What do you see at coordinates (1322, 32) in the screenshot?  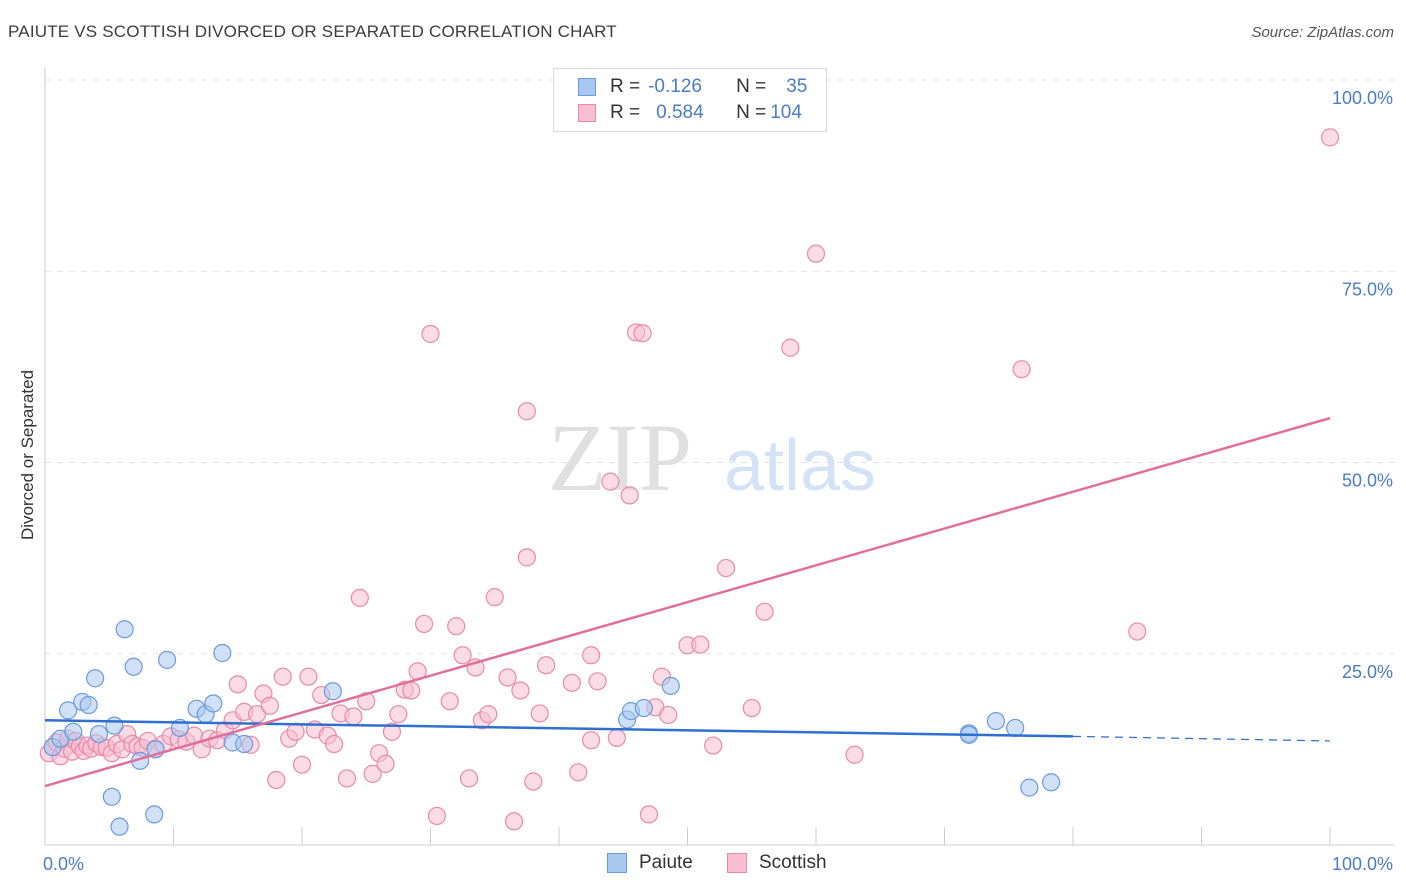 I see `source-label: Source: ZipAtlas.com` at bounding box center [1322, 32].